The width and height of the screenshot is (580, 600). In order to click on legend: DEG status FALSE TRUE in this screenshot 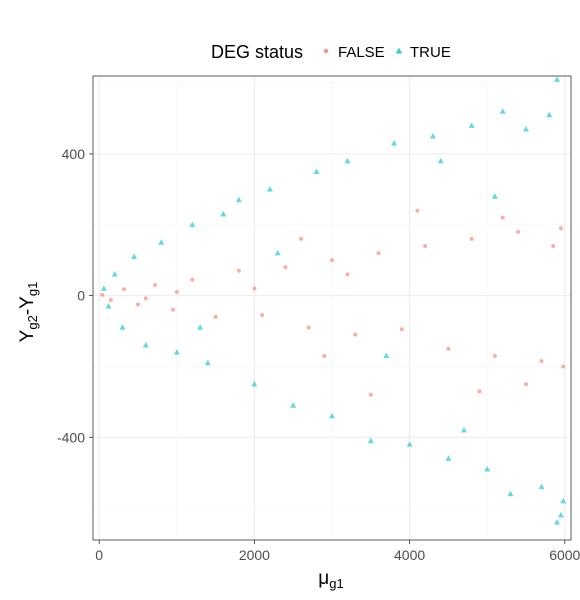, I will do `click(331, 52)`.